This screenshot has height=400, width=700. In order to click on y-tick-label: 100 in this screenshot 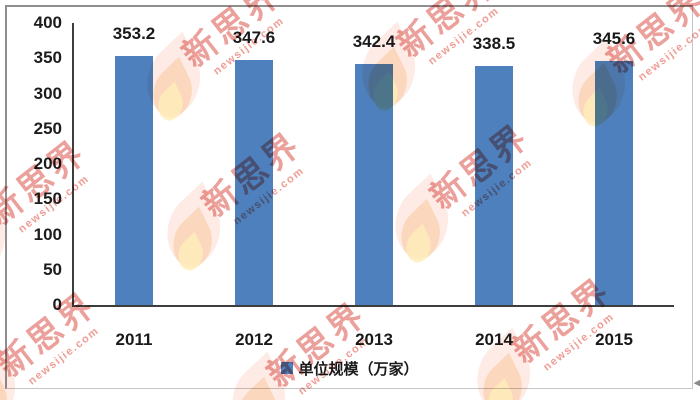, I will do `click(47, 234)`.